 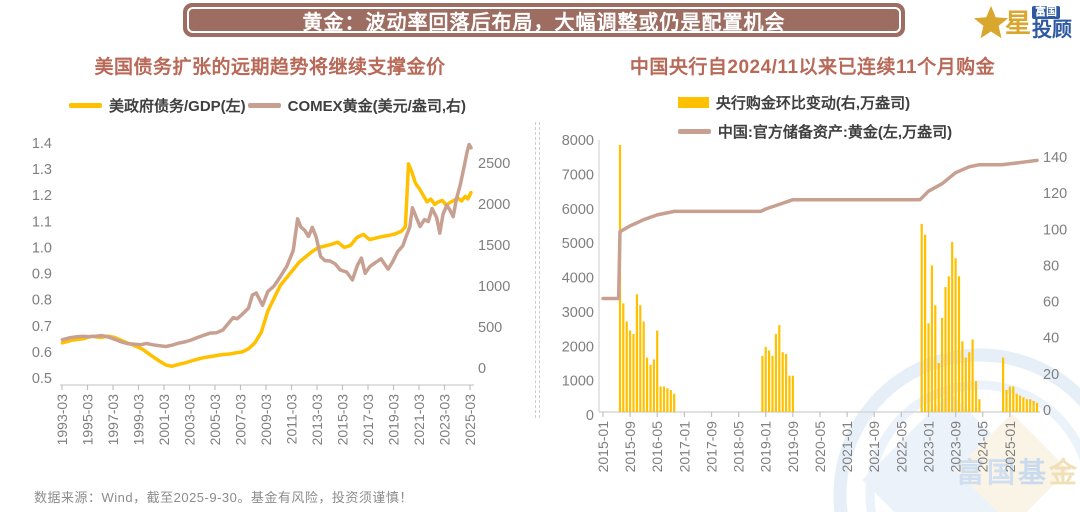 What do you see at coordinates (684, 447) in the screenshot?
I see `svg-text: 2017-01` at bounding box center [684, 447].